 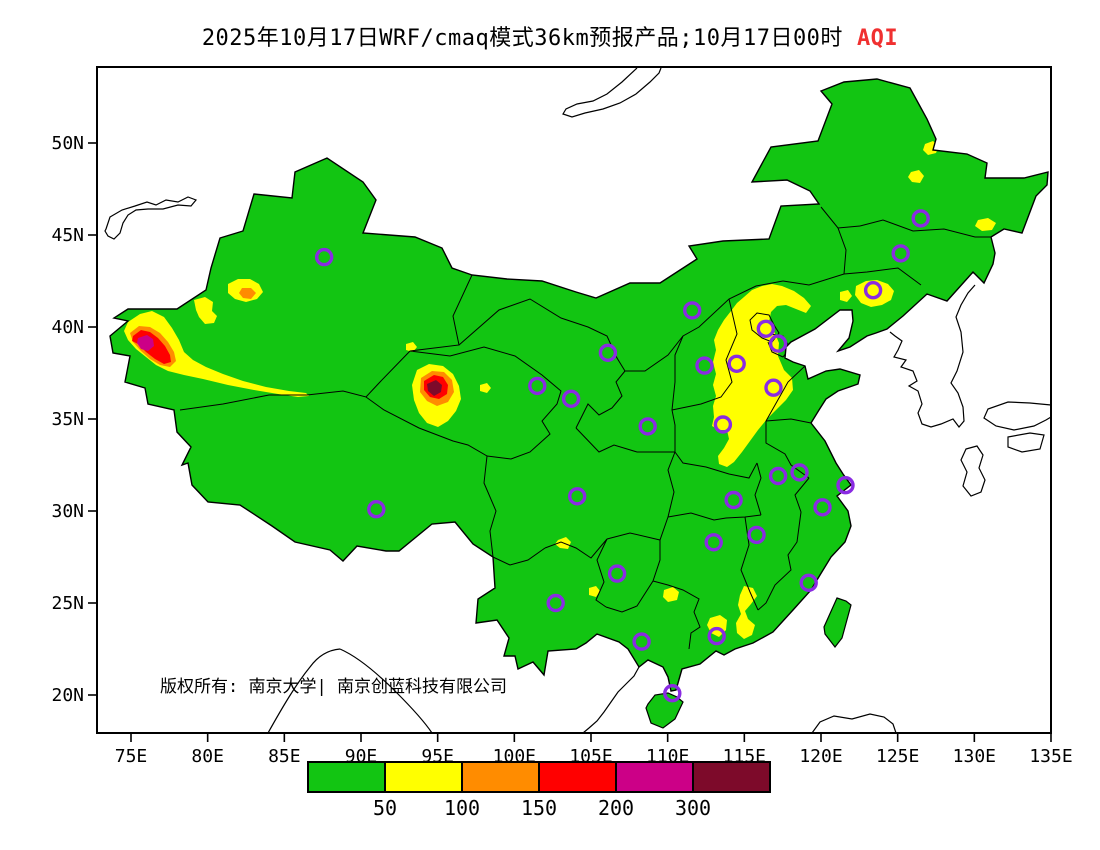 I want to click on japan-shikoku-coastline, so click(x=1026, y=442).